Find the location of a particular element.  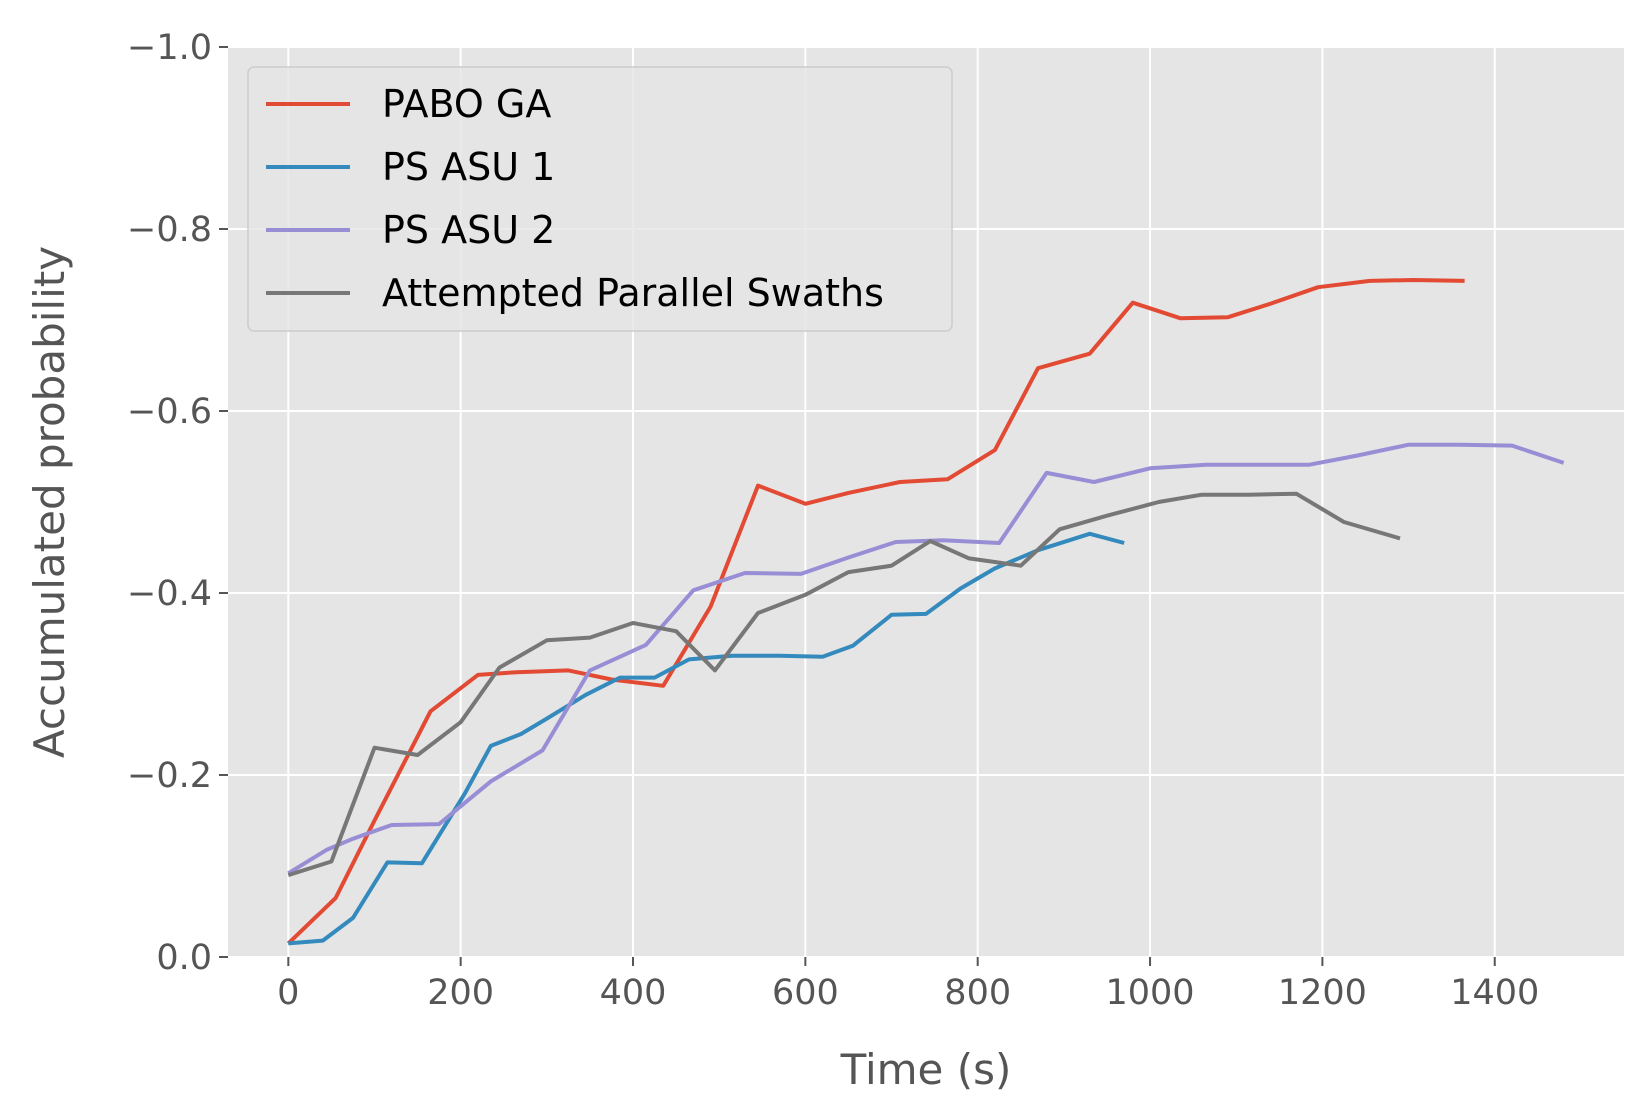

y-axis-label: Accumulated probability is located at coordinates (49, 502).